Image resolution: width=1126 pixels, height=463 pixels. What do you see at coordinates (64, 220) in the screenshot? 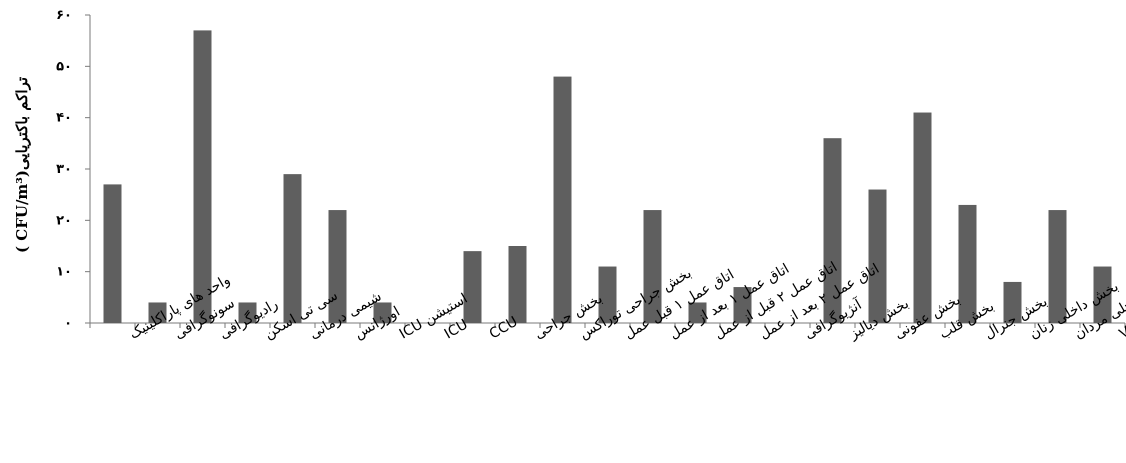
I see `y-tick-label: ۲۰` at bounding box center [64, 220].